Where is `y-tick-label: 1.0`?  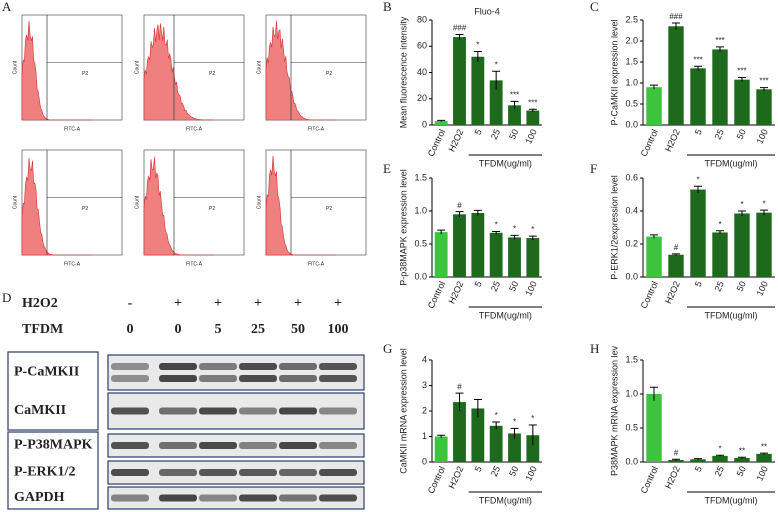 y-tick-label: 1.0 is located at coordinates (631, 82).